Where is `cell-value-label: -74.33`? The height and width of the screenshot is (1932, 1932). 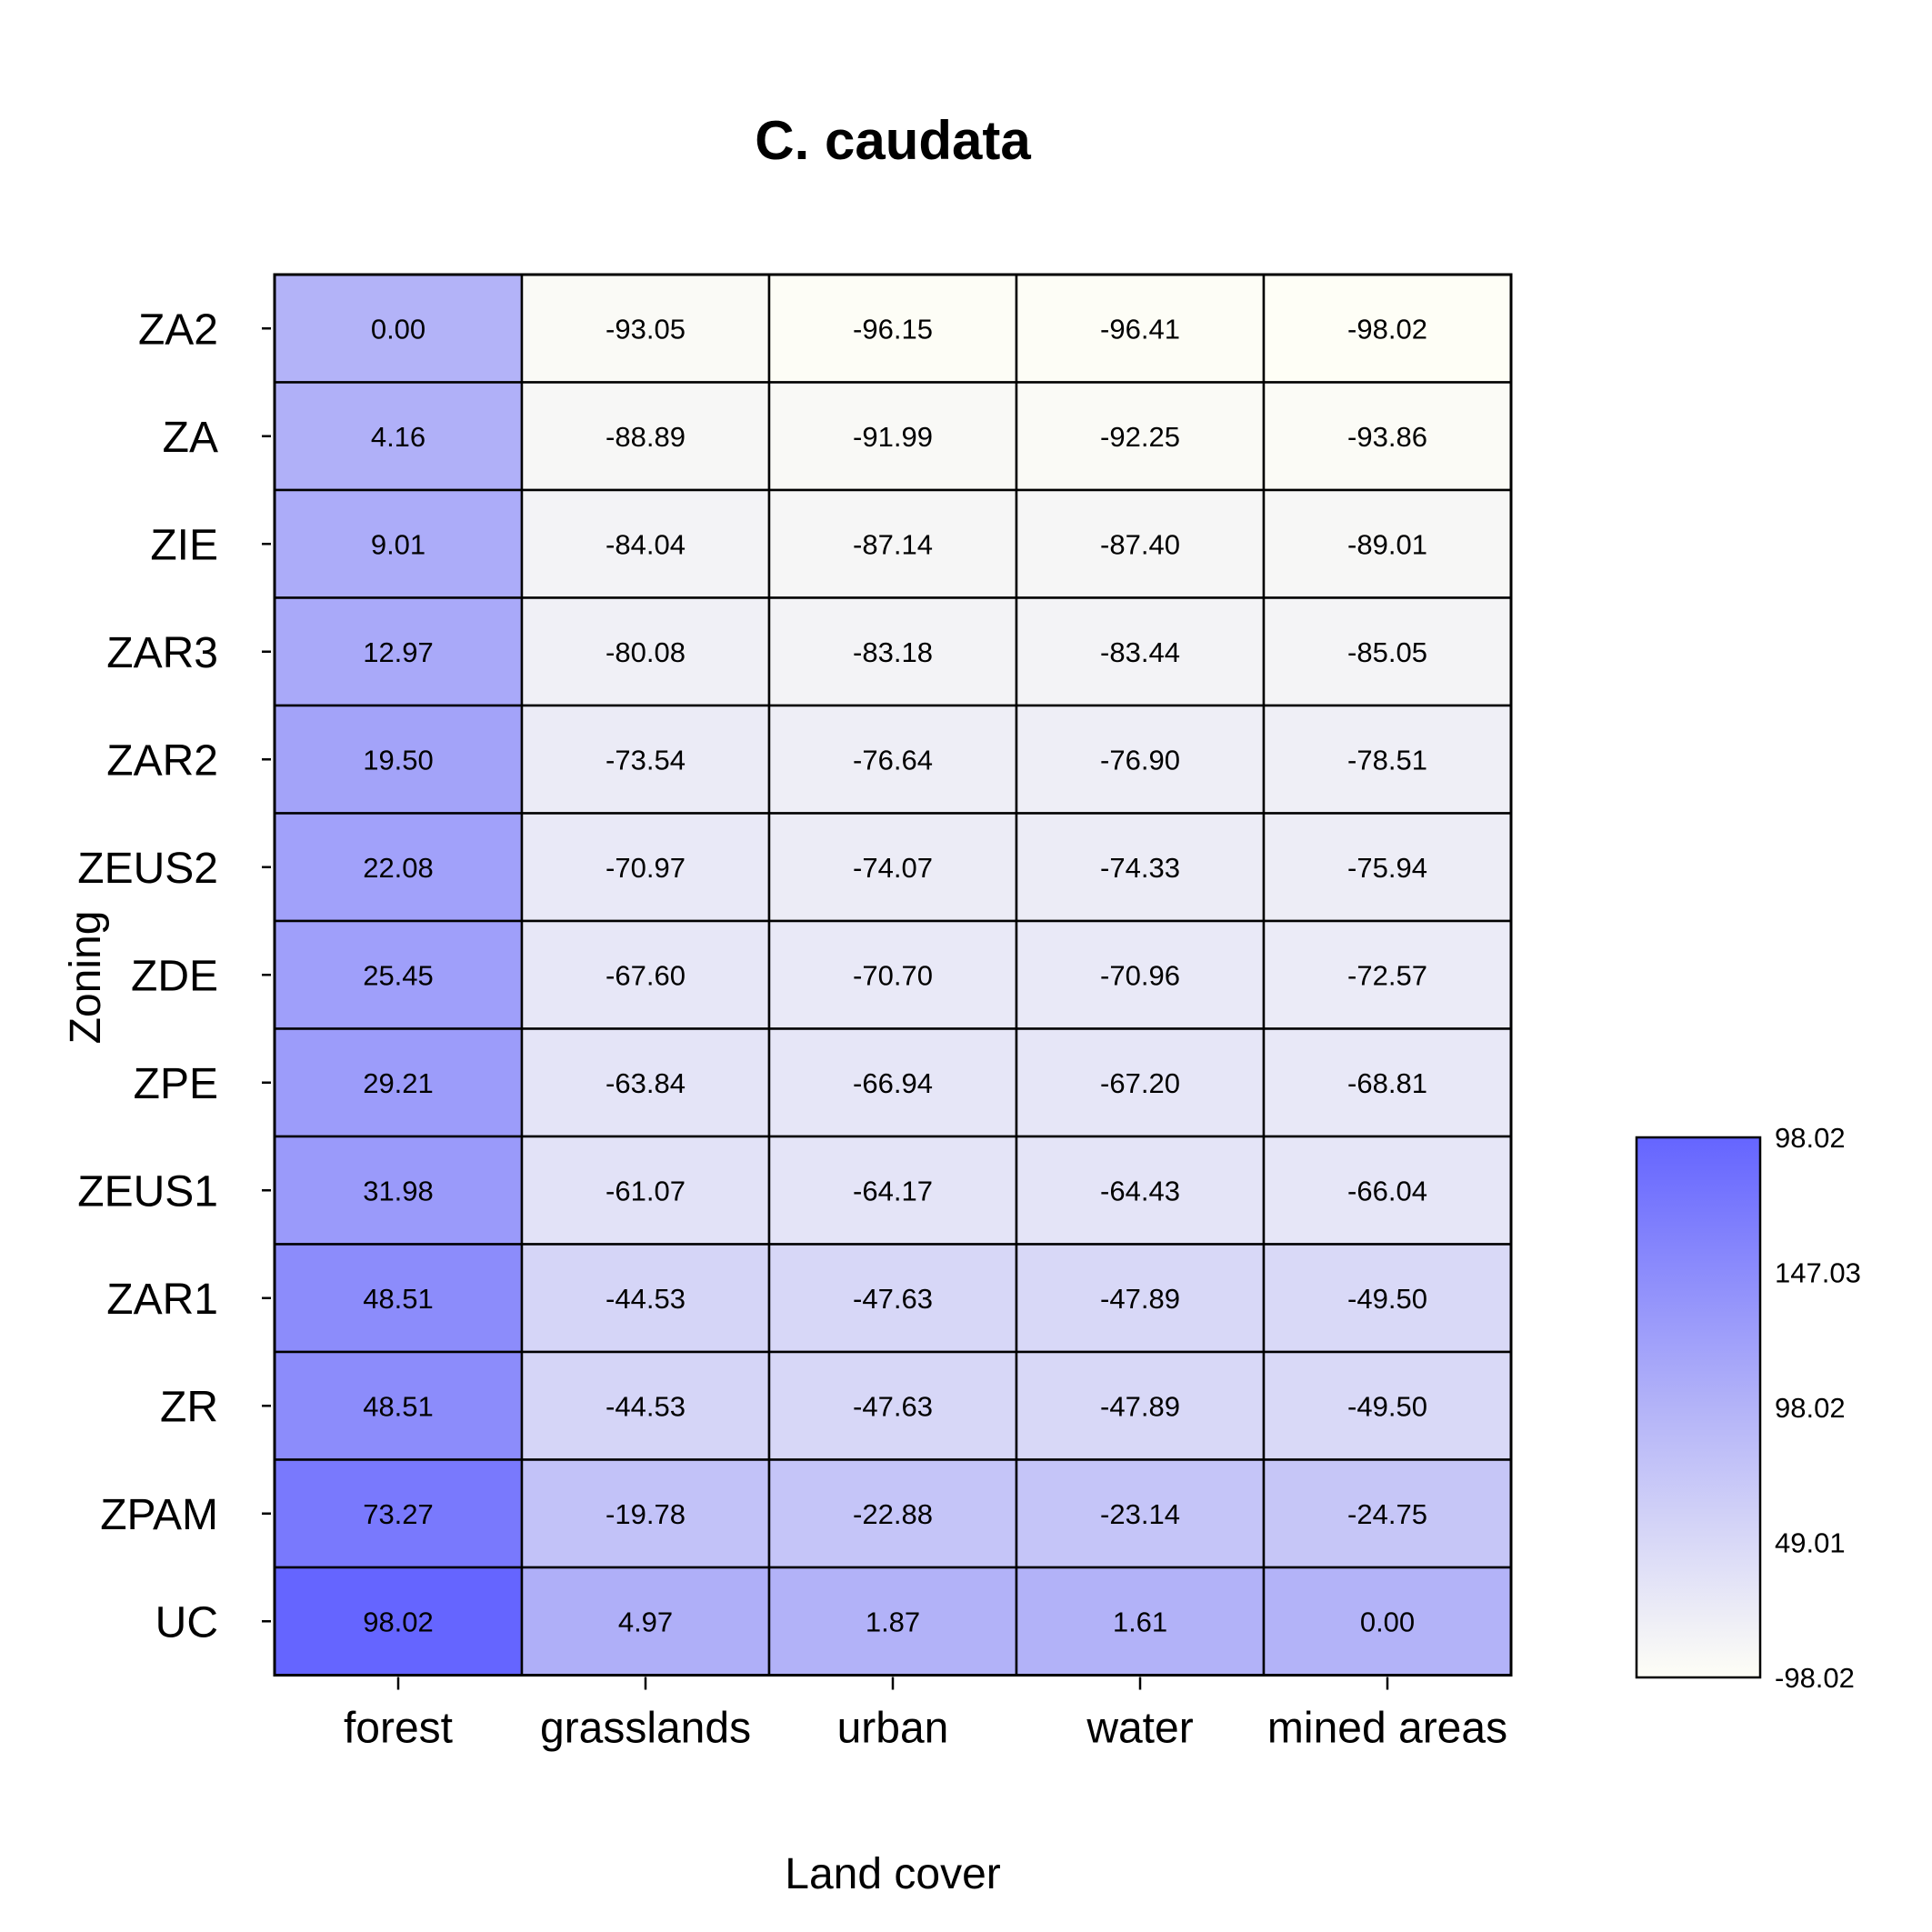 cell-value-label: -74.33 is located at coordinates (1140, 868).